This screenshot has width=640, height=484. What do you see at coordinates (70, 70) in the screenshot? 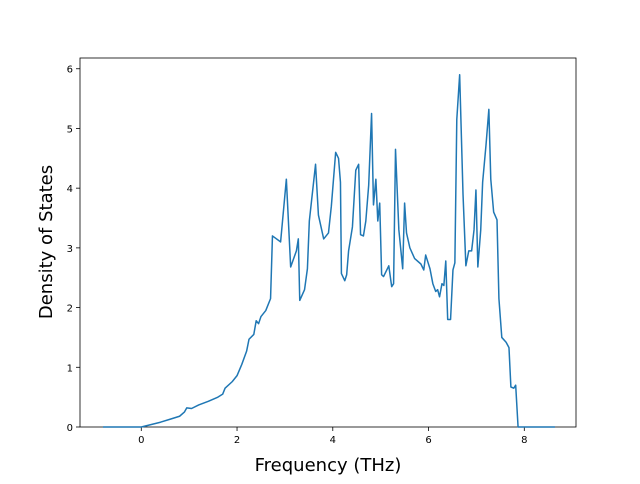
I see `y-tick-label: 6` at bounding box center [70, 70].